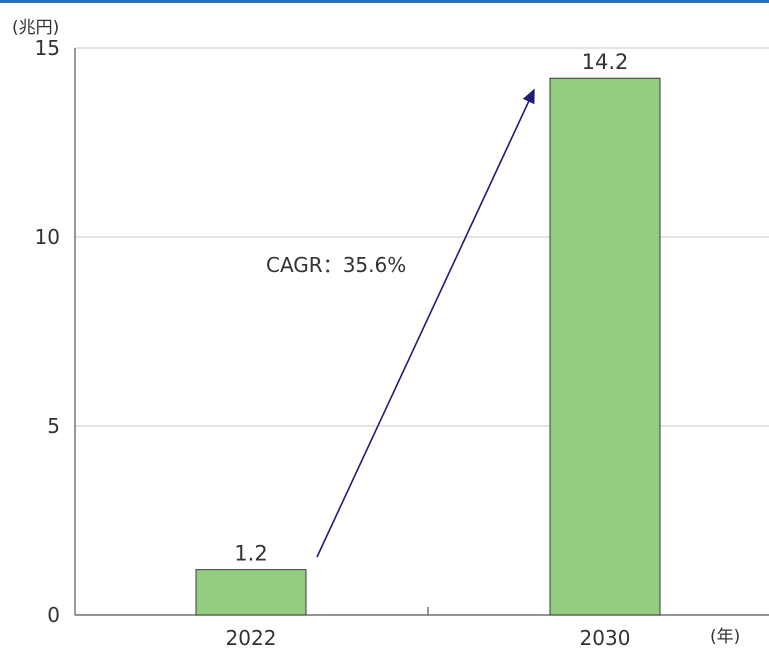 Image resolution: width=769 pixels, height=648 pixels. What do you see at coordinates (35, 28) in the screenshot?
I see `y-axis-unit-label: (兆円)` at bounding box center [35, 28].